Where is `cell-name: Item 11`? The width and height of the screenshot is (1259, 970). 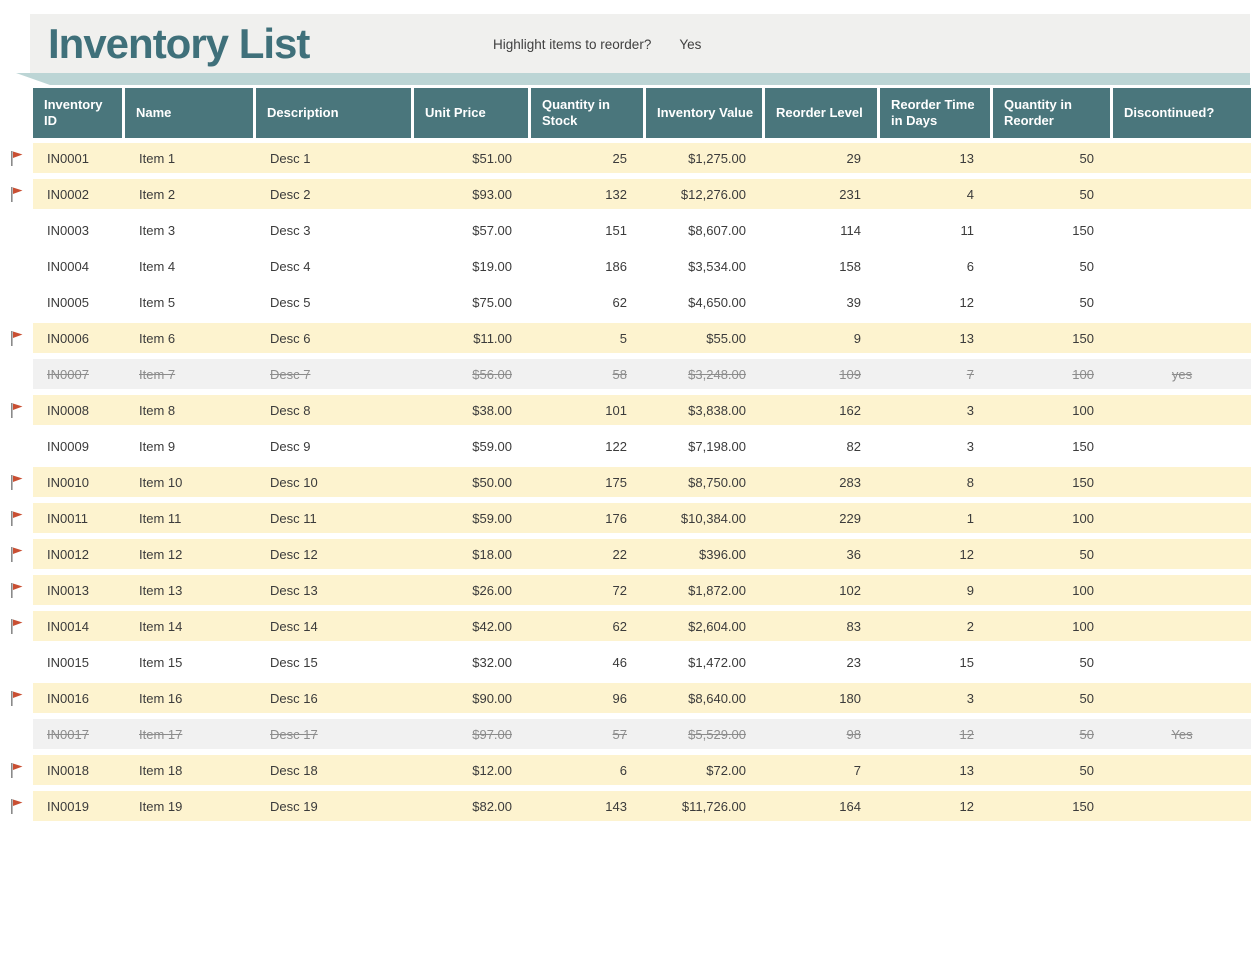 cell-name: Item 11 is located at coordinates (160, 518).